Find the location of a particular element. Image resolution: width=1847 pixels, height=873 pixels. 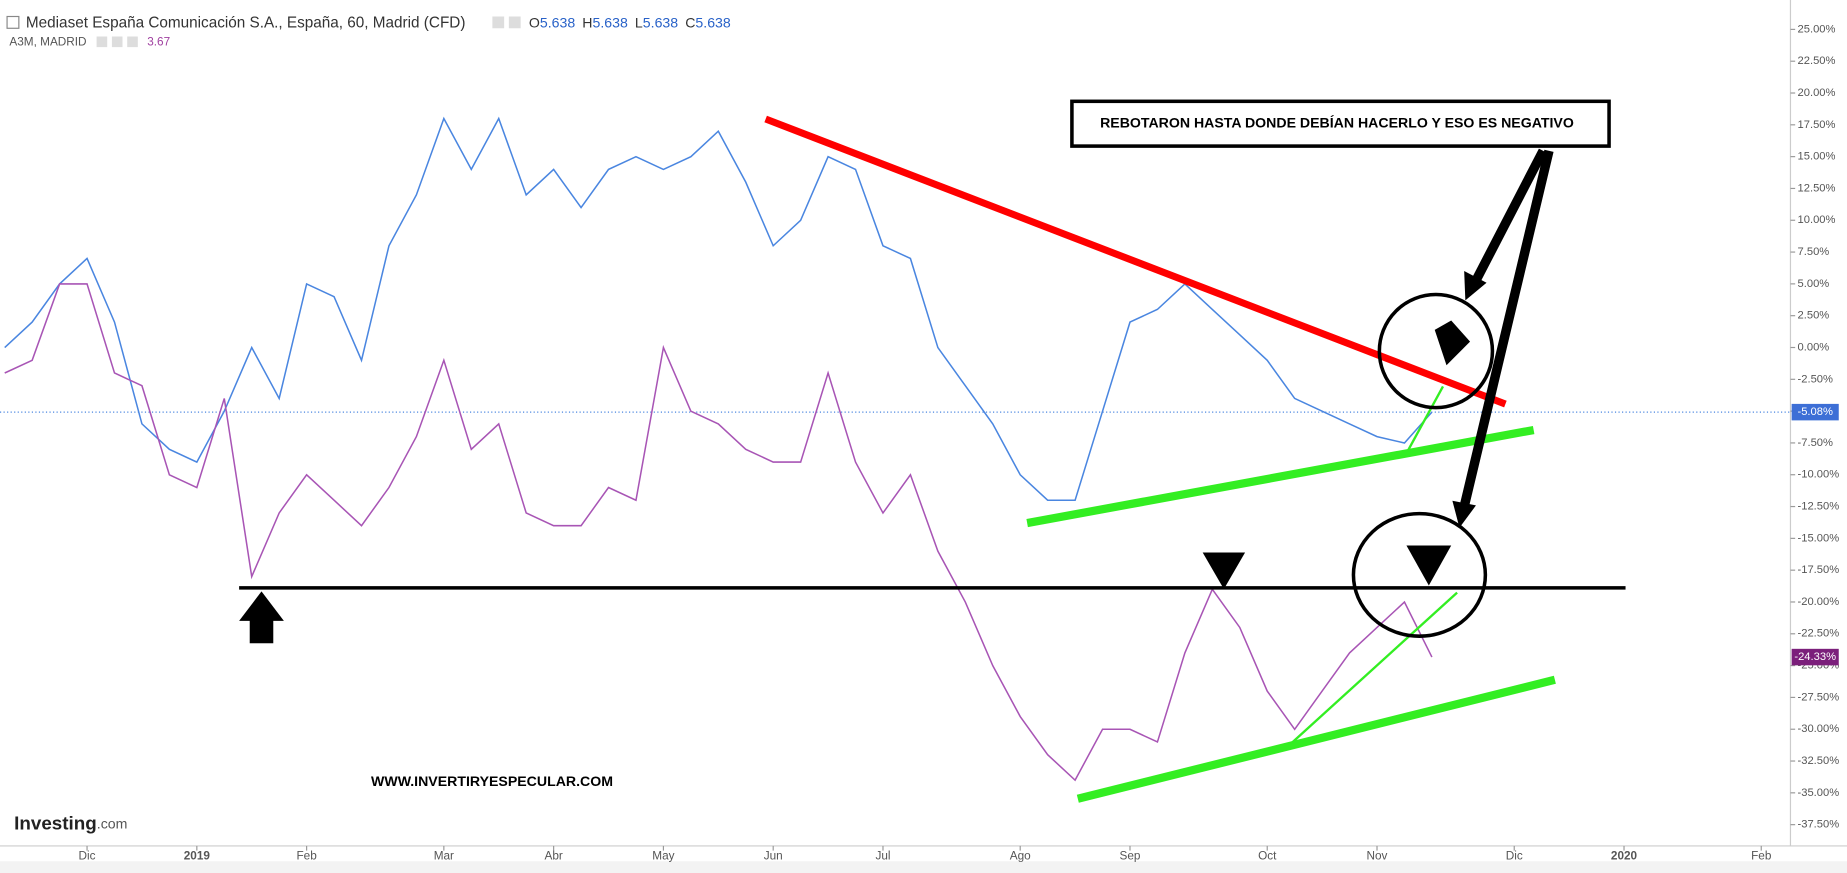

ohlc-key: L is located at coordinates (639, 22).